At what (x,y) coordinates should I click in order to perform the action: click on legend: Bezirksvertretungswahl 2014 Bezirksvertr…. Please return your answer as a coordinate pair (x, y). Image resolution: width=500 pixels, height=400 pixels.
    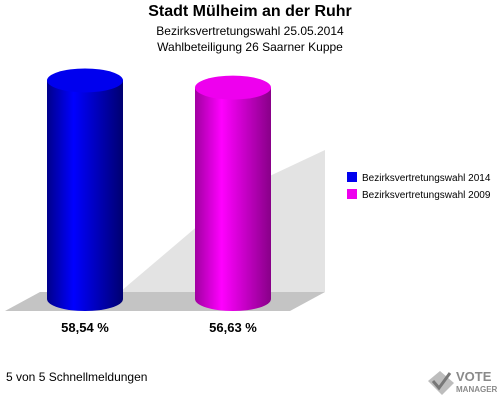
    Looking at the image, I should click on (419, 186).